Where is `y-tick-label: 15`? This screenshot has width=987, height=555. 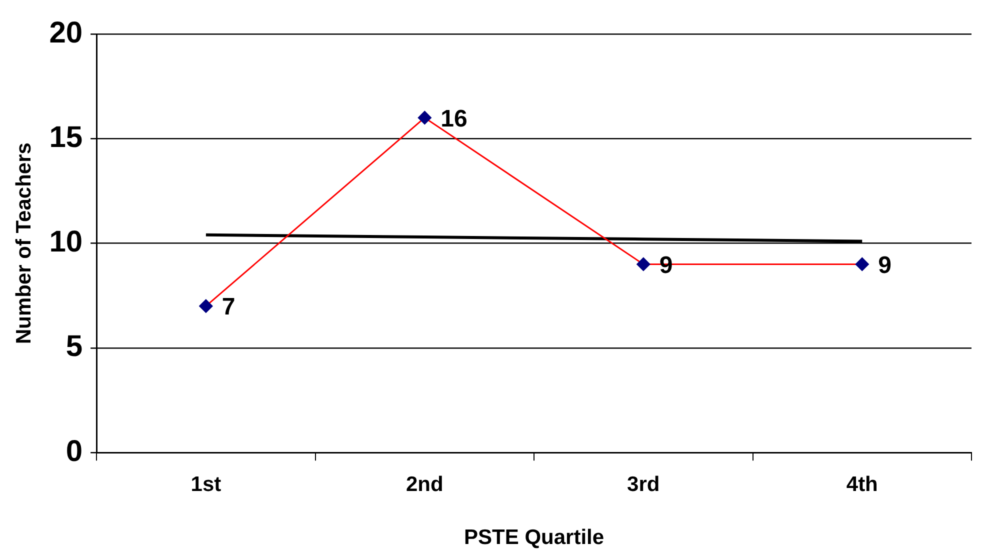
y-tick-label: 15 is located at coordinates (66, 137).